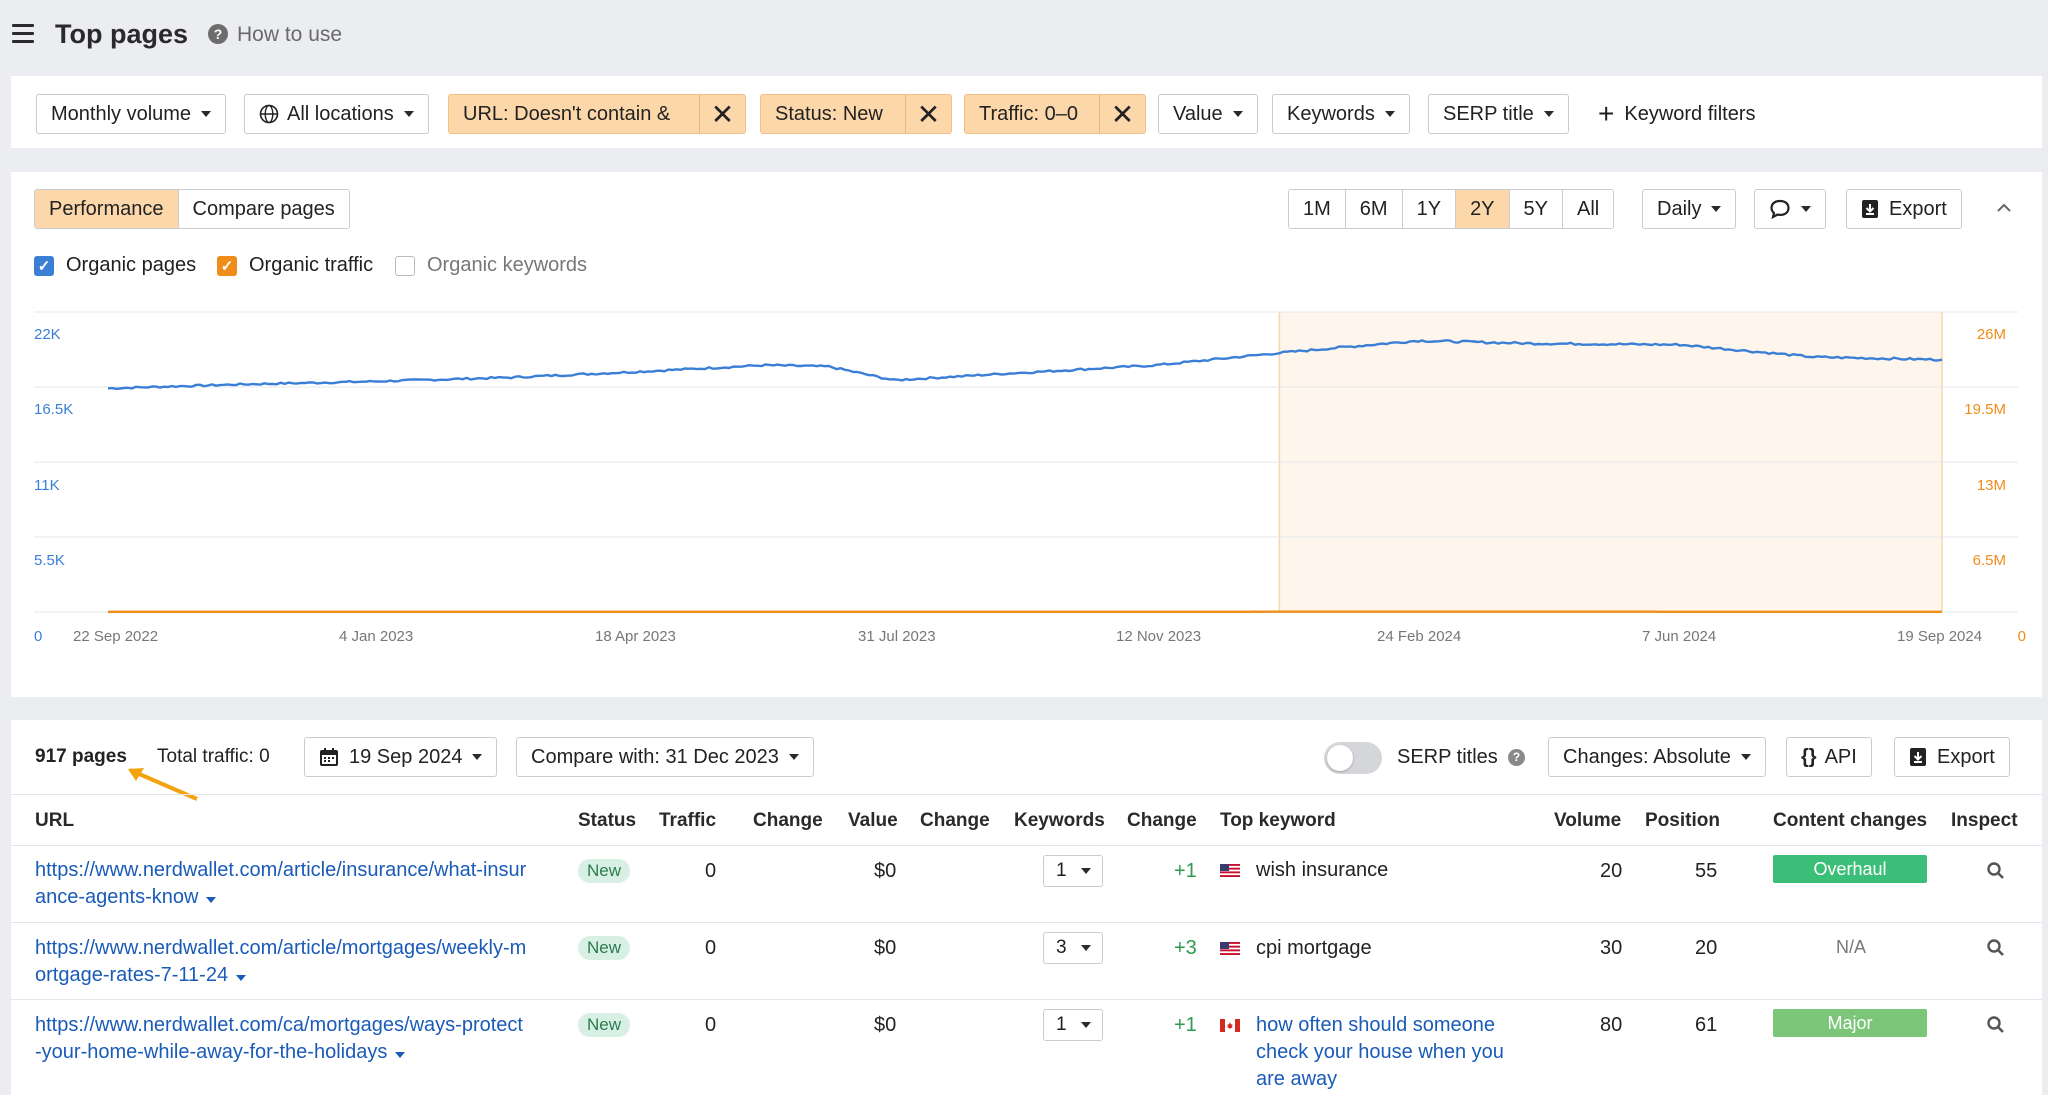 This screenshot has width=2048, height=1095. I want to click on arrow-annotation-icon, so click(163, 784).